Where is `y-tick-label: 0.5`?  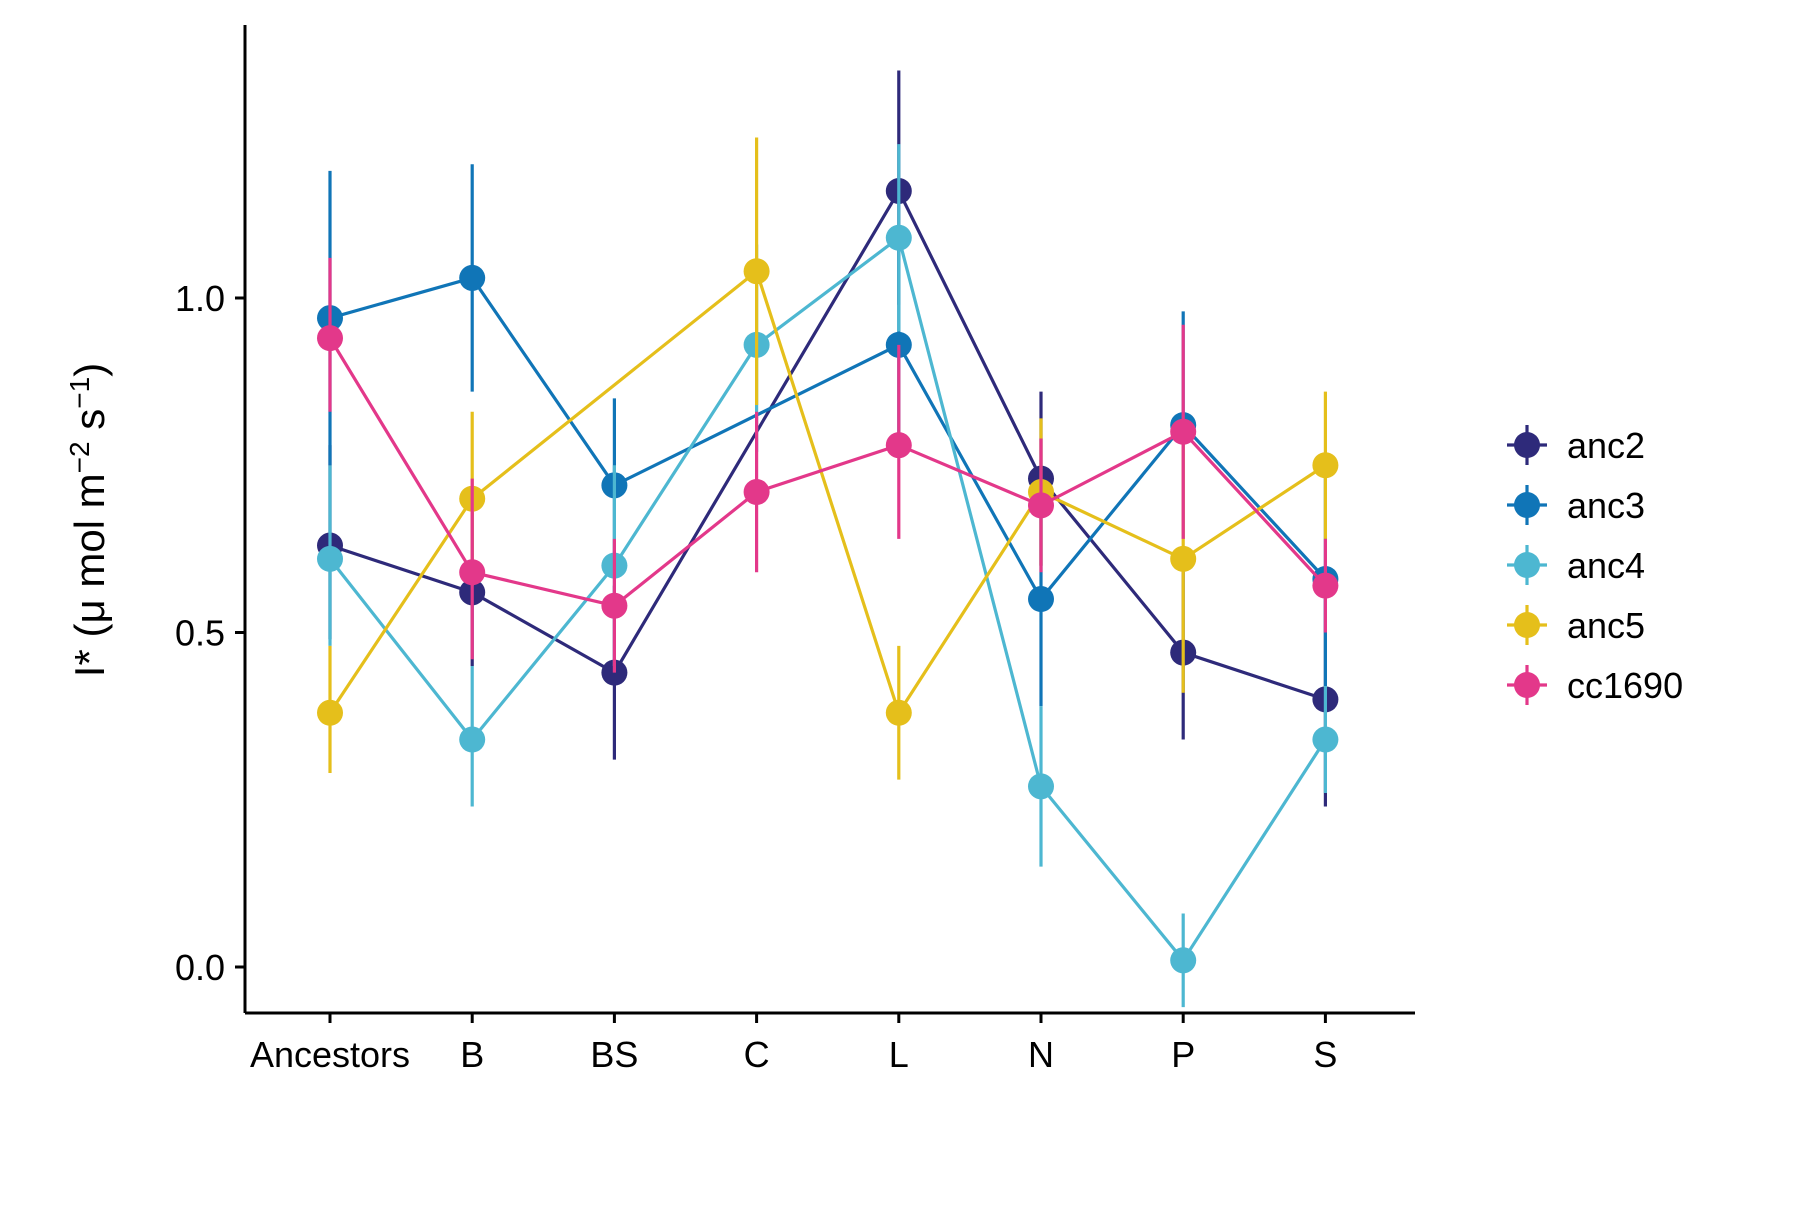 y-tick-label: 0.5 is located at coordinates (200, 633).